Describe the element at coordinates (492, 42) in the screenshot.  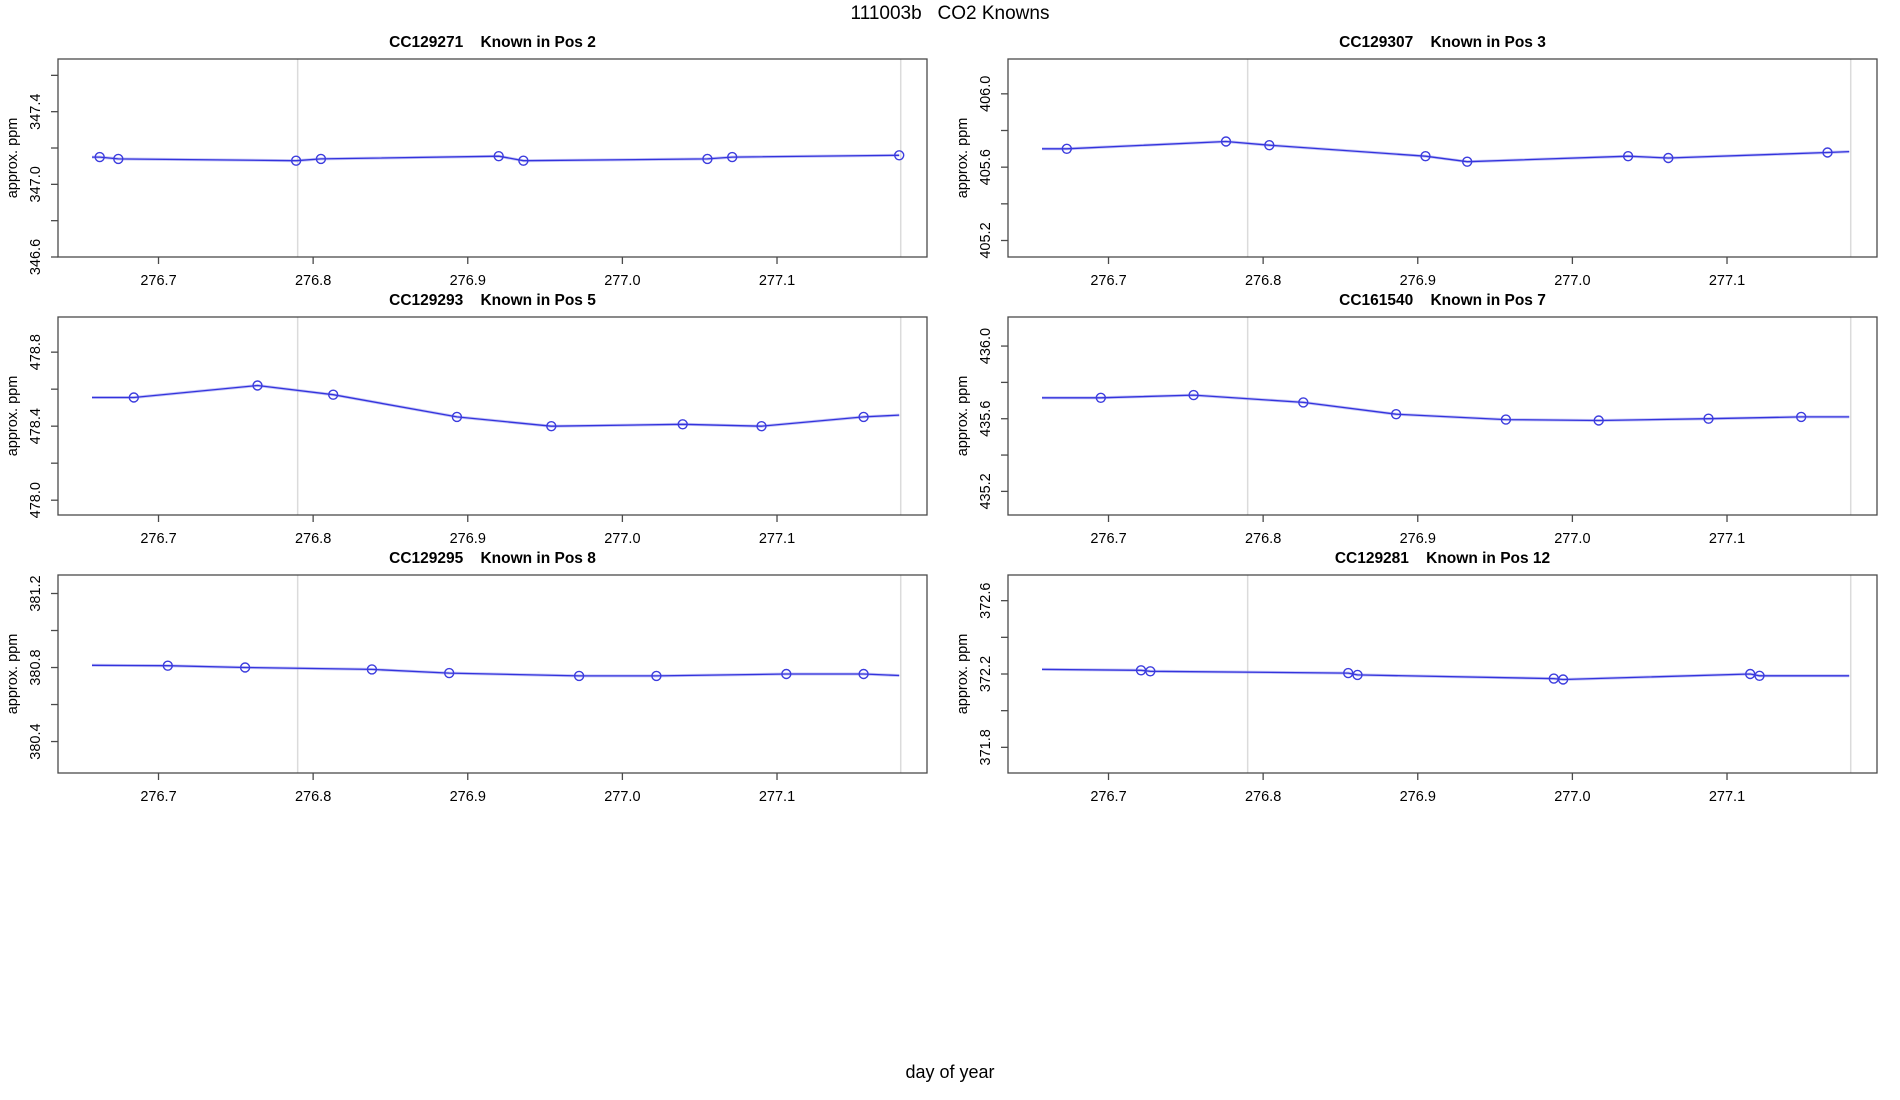
I see `plot-title: CC129271 Known in Pos 2` at that location.